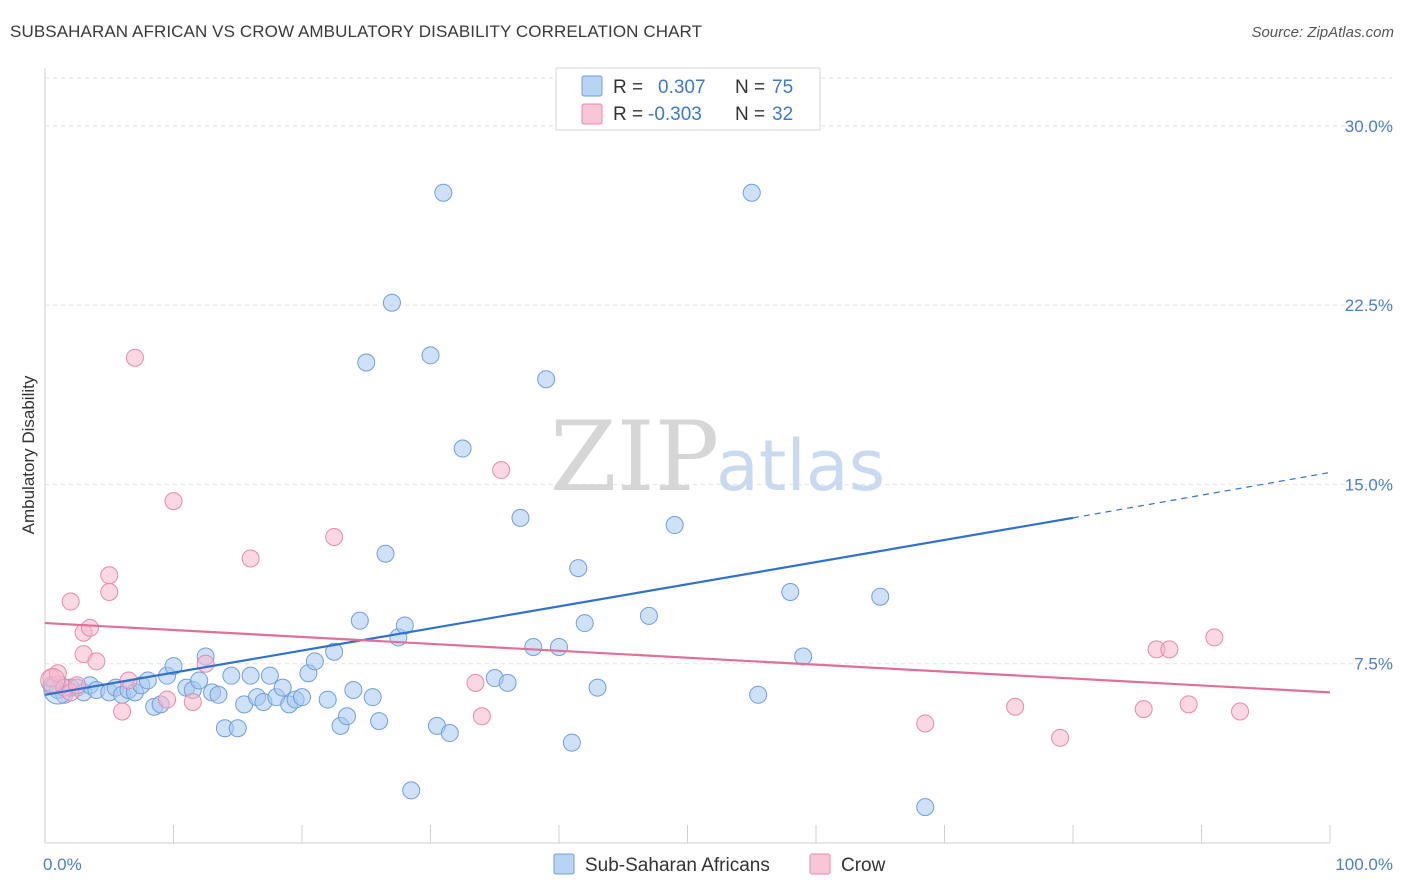 The image size is (1406, 892). Describe the element at coordinates (634, 457) in the screenshot. I see `watermark-zip: ZIP` at that location.